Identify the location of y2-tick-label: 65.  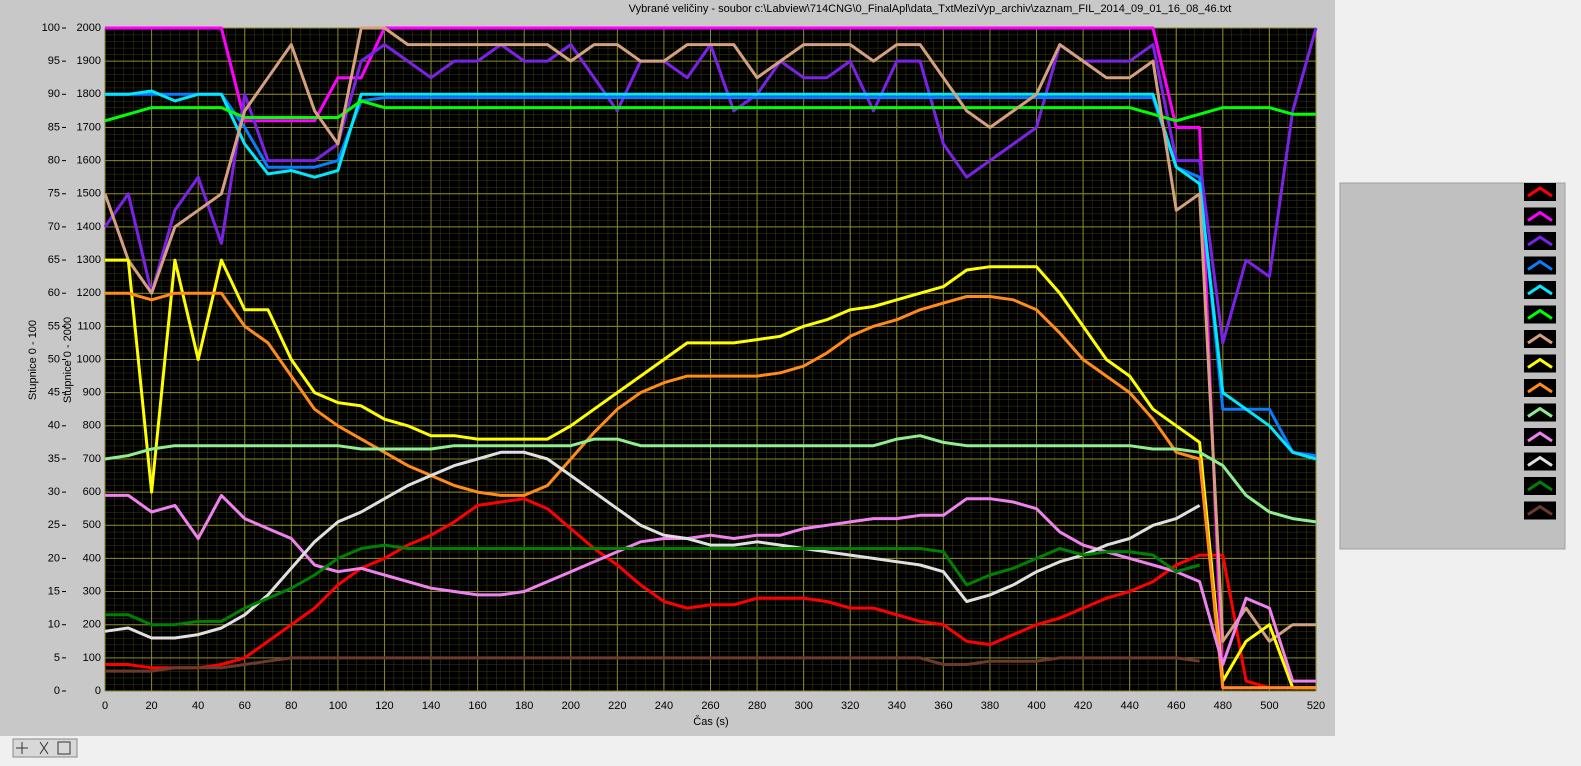
(54, 260).